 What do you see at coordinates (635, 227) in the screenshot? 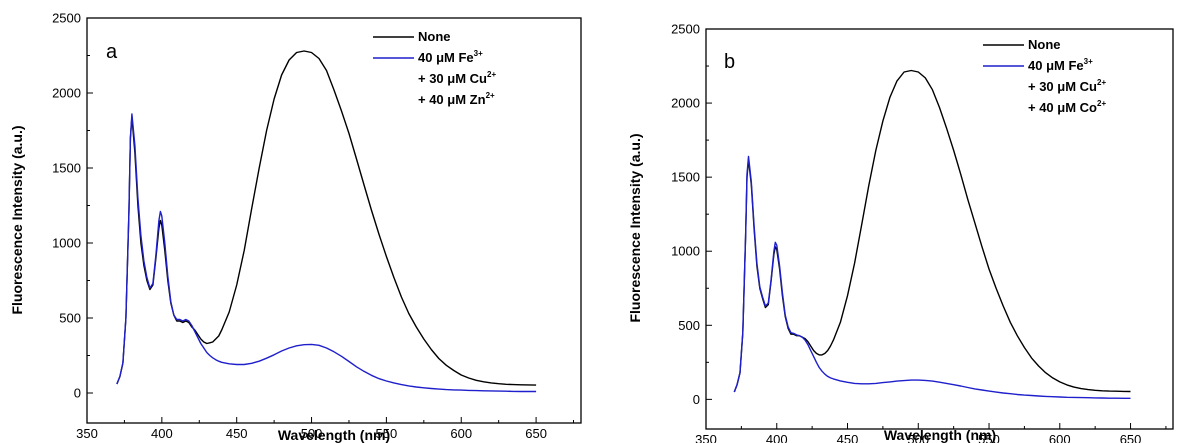
I see `y-axis-title-b: Fluorescence Intensity (a.u.)` at bounding box center [635, 227].